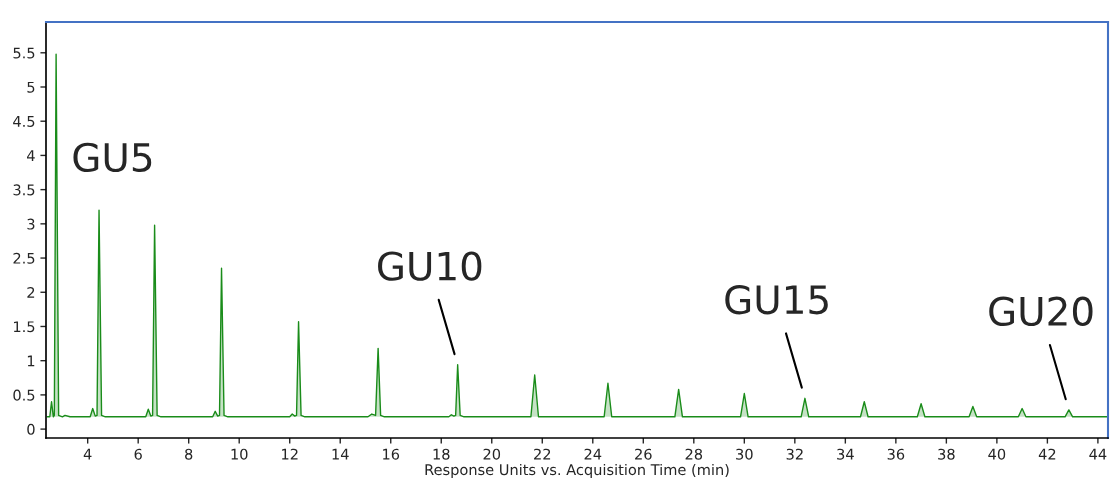 Image resolution: width=1110 pixels, height=482 pixels. I want to click on x-tick-label: 22, so click(542, 454).